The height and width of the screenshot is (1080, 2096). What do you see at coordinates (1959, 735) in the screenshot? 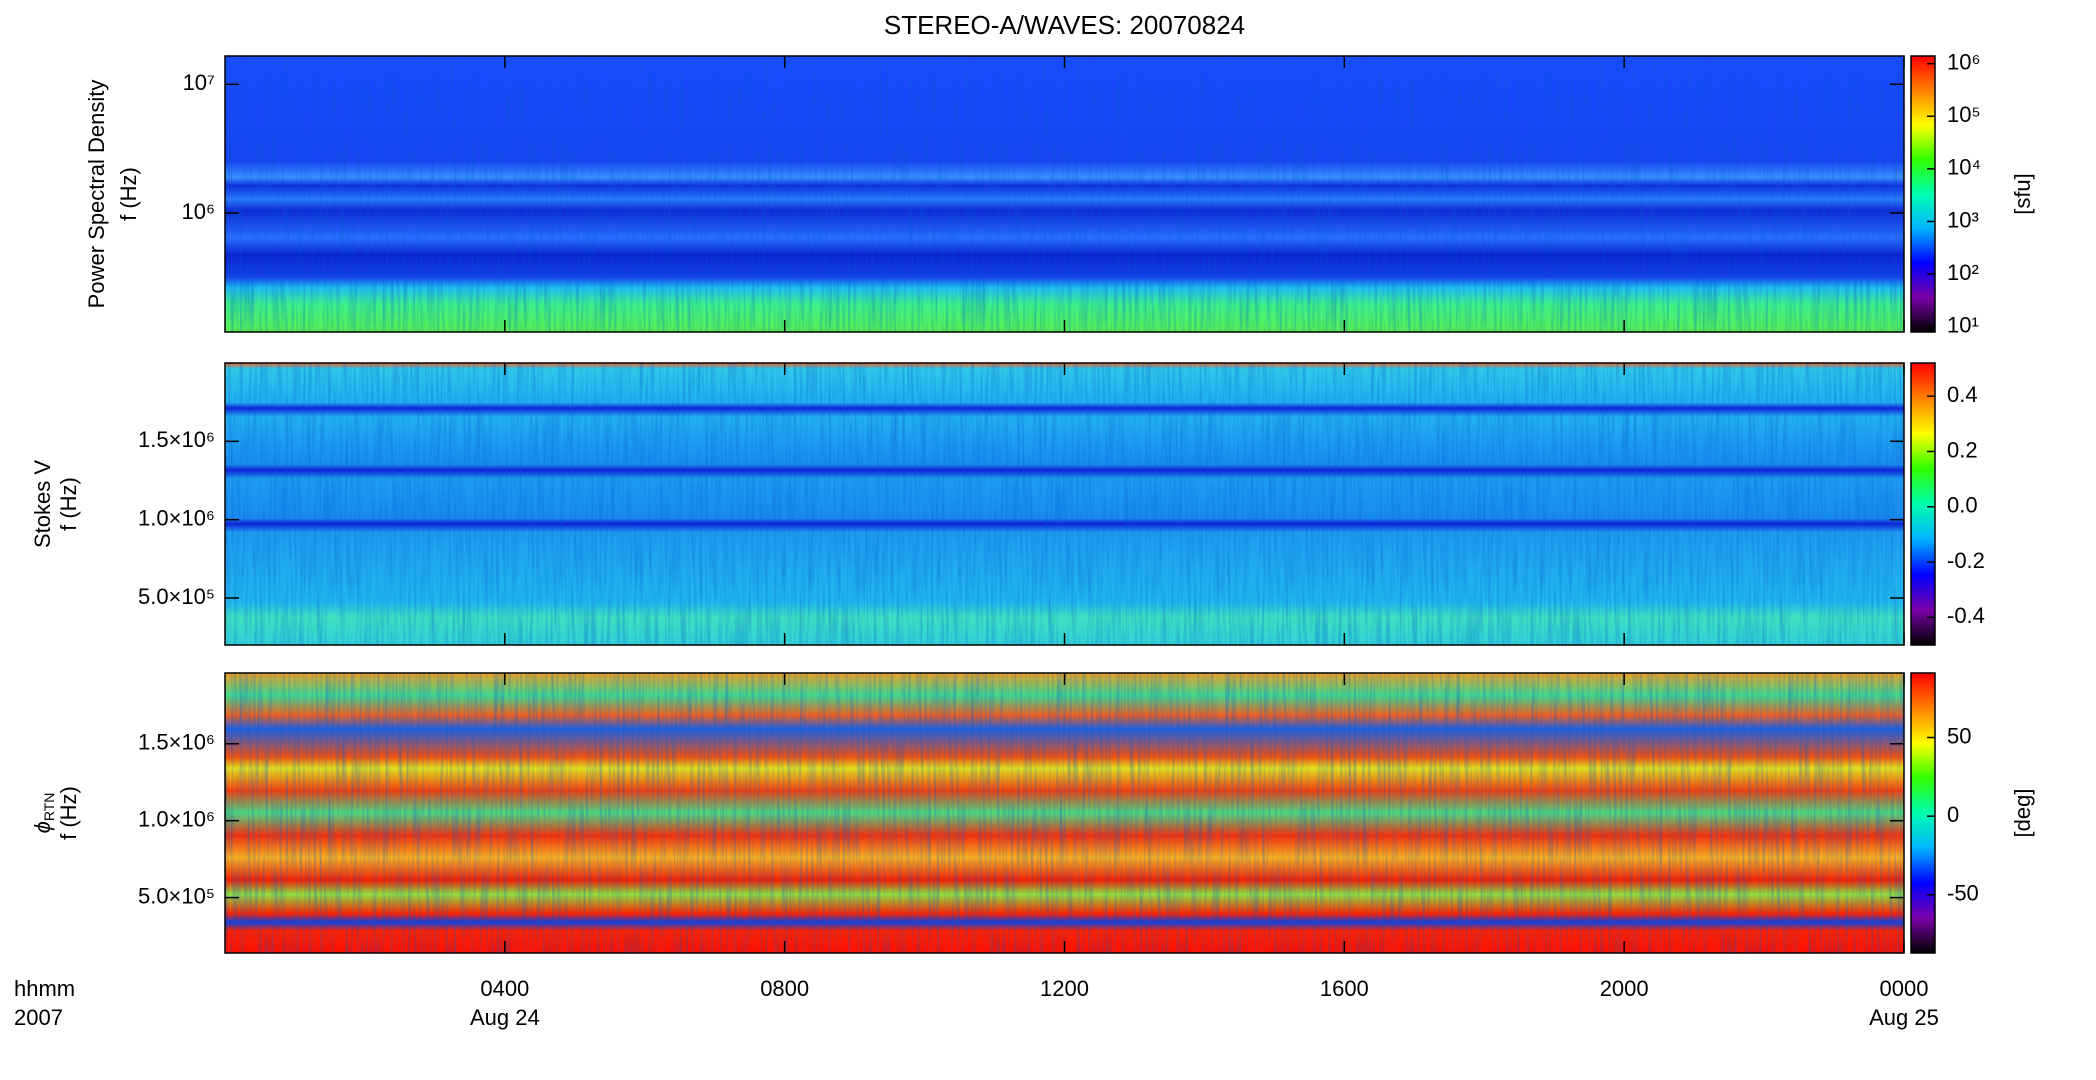
I see `colorbar-tick-label: 50` at bounding box center [1959, 735].